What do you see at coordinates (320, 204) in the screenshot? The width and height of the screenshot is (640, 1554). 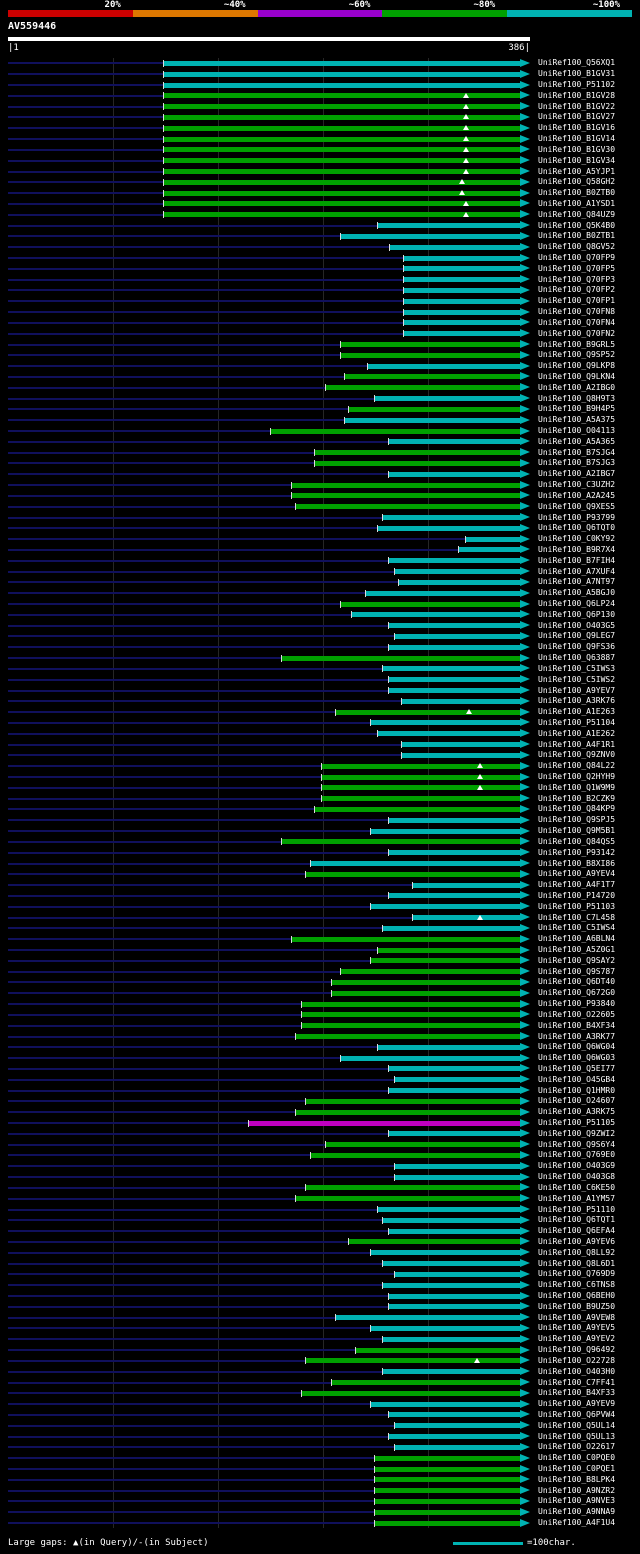 I see `alignment-row: UniRef100_A1YSD1` at bounding box center [320, 204].